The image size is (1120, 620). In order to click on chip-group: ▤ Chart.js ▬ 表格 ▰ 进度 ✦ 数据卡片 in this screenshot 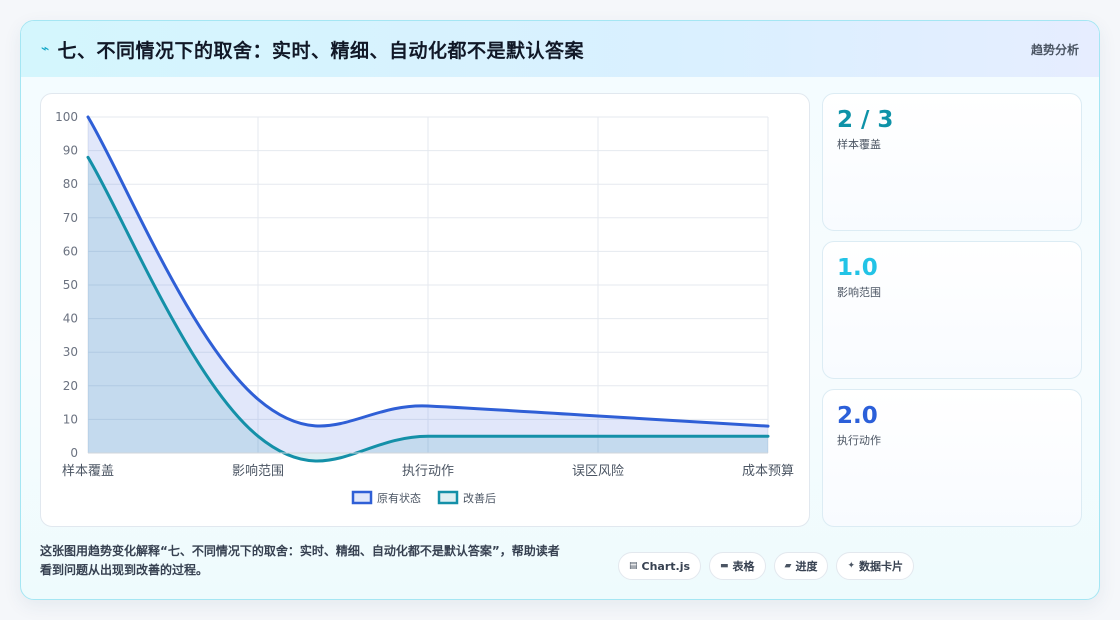, I will do `click(766, 566)`.